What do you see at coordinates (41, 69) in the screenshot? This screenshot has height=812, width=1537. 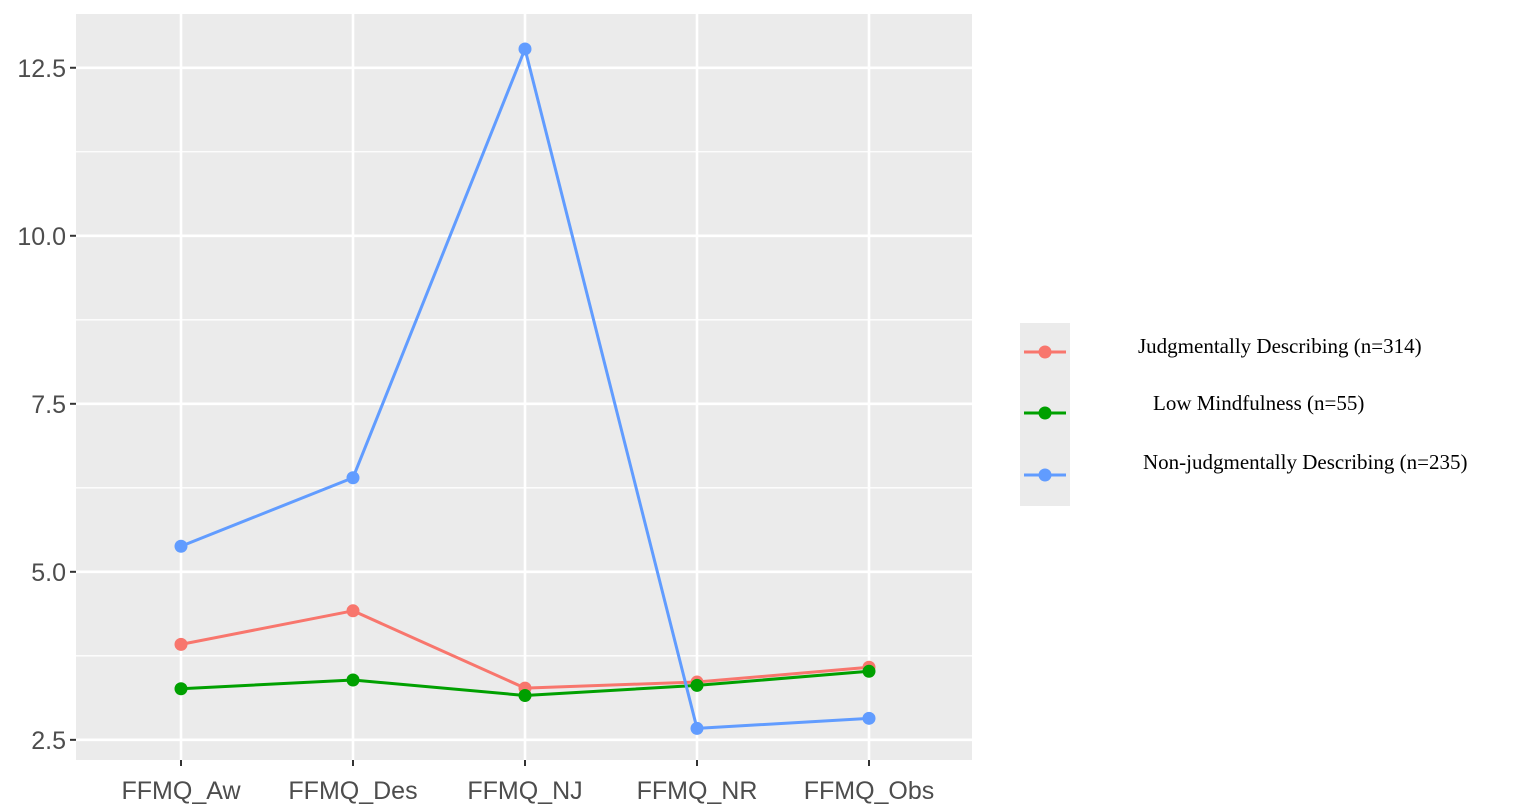 I see `y-tick-label: 12.5` at bounding box center [41, 69].